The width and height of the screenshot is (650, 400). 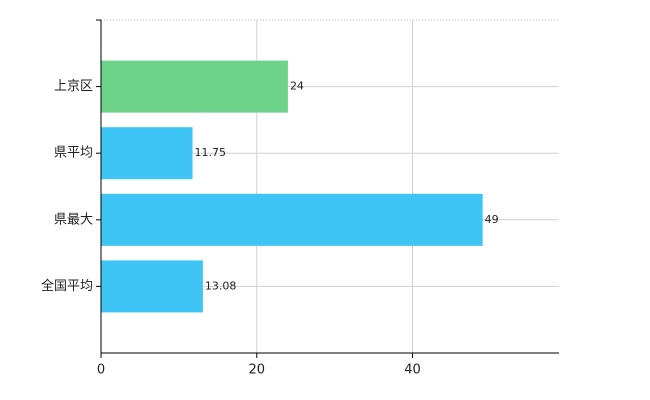 What do you see at coordinates (492, 219) in the screenshot?
I see `value-label: 49` at bounding box center [492, 219].